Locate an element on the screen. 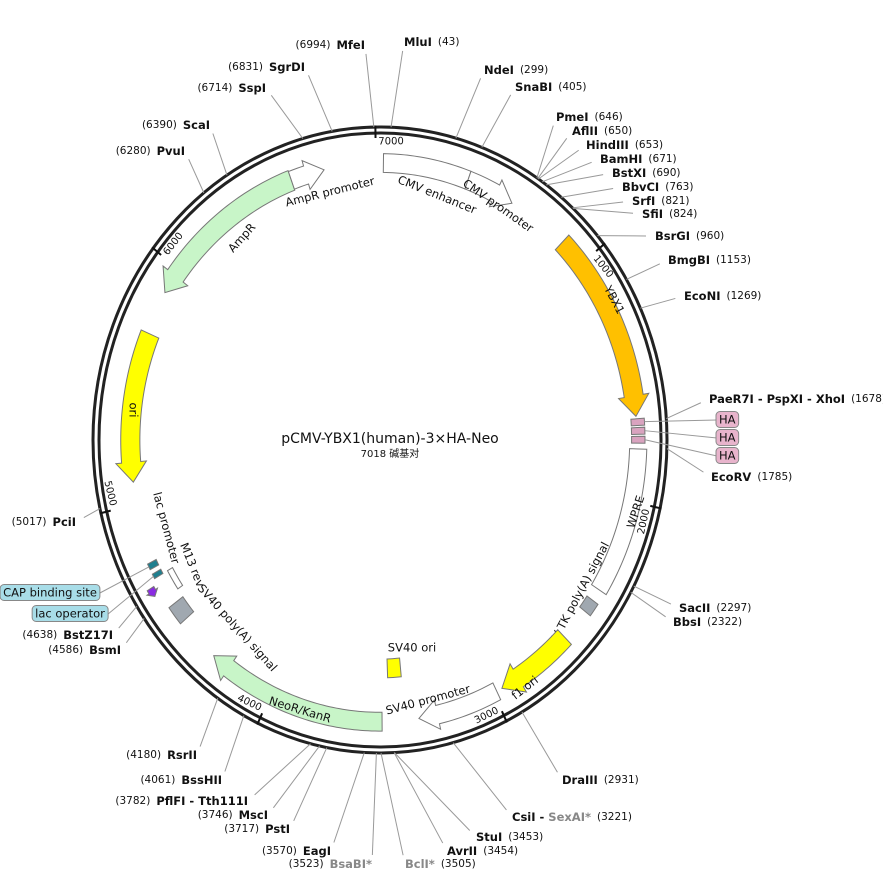 The image size is (883, 883). site-name: BsmI is located at coordinates (105, 650).